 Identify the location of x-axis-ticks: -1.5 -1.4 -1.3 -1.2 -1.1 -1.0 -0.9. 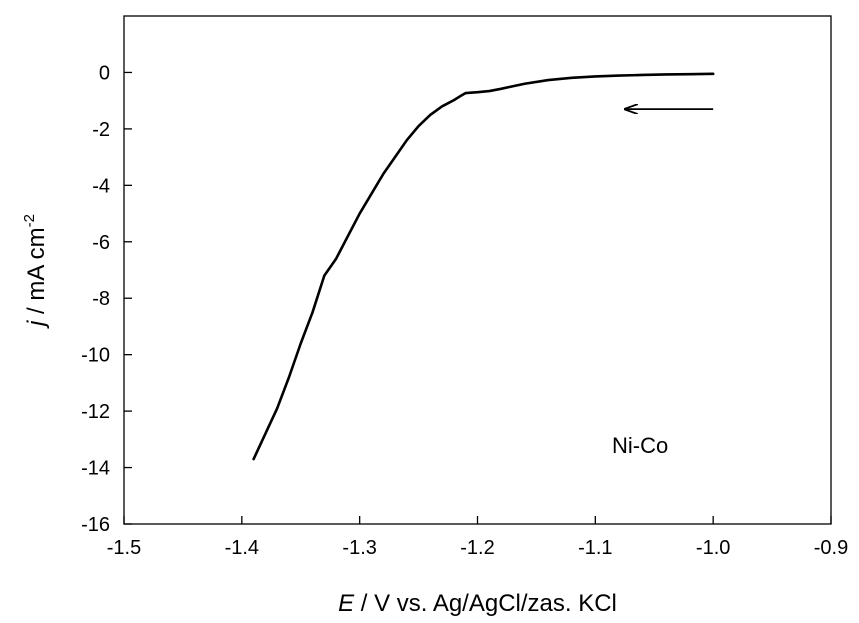
(477, 537).